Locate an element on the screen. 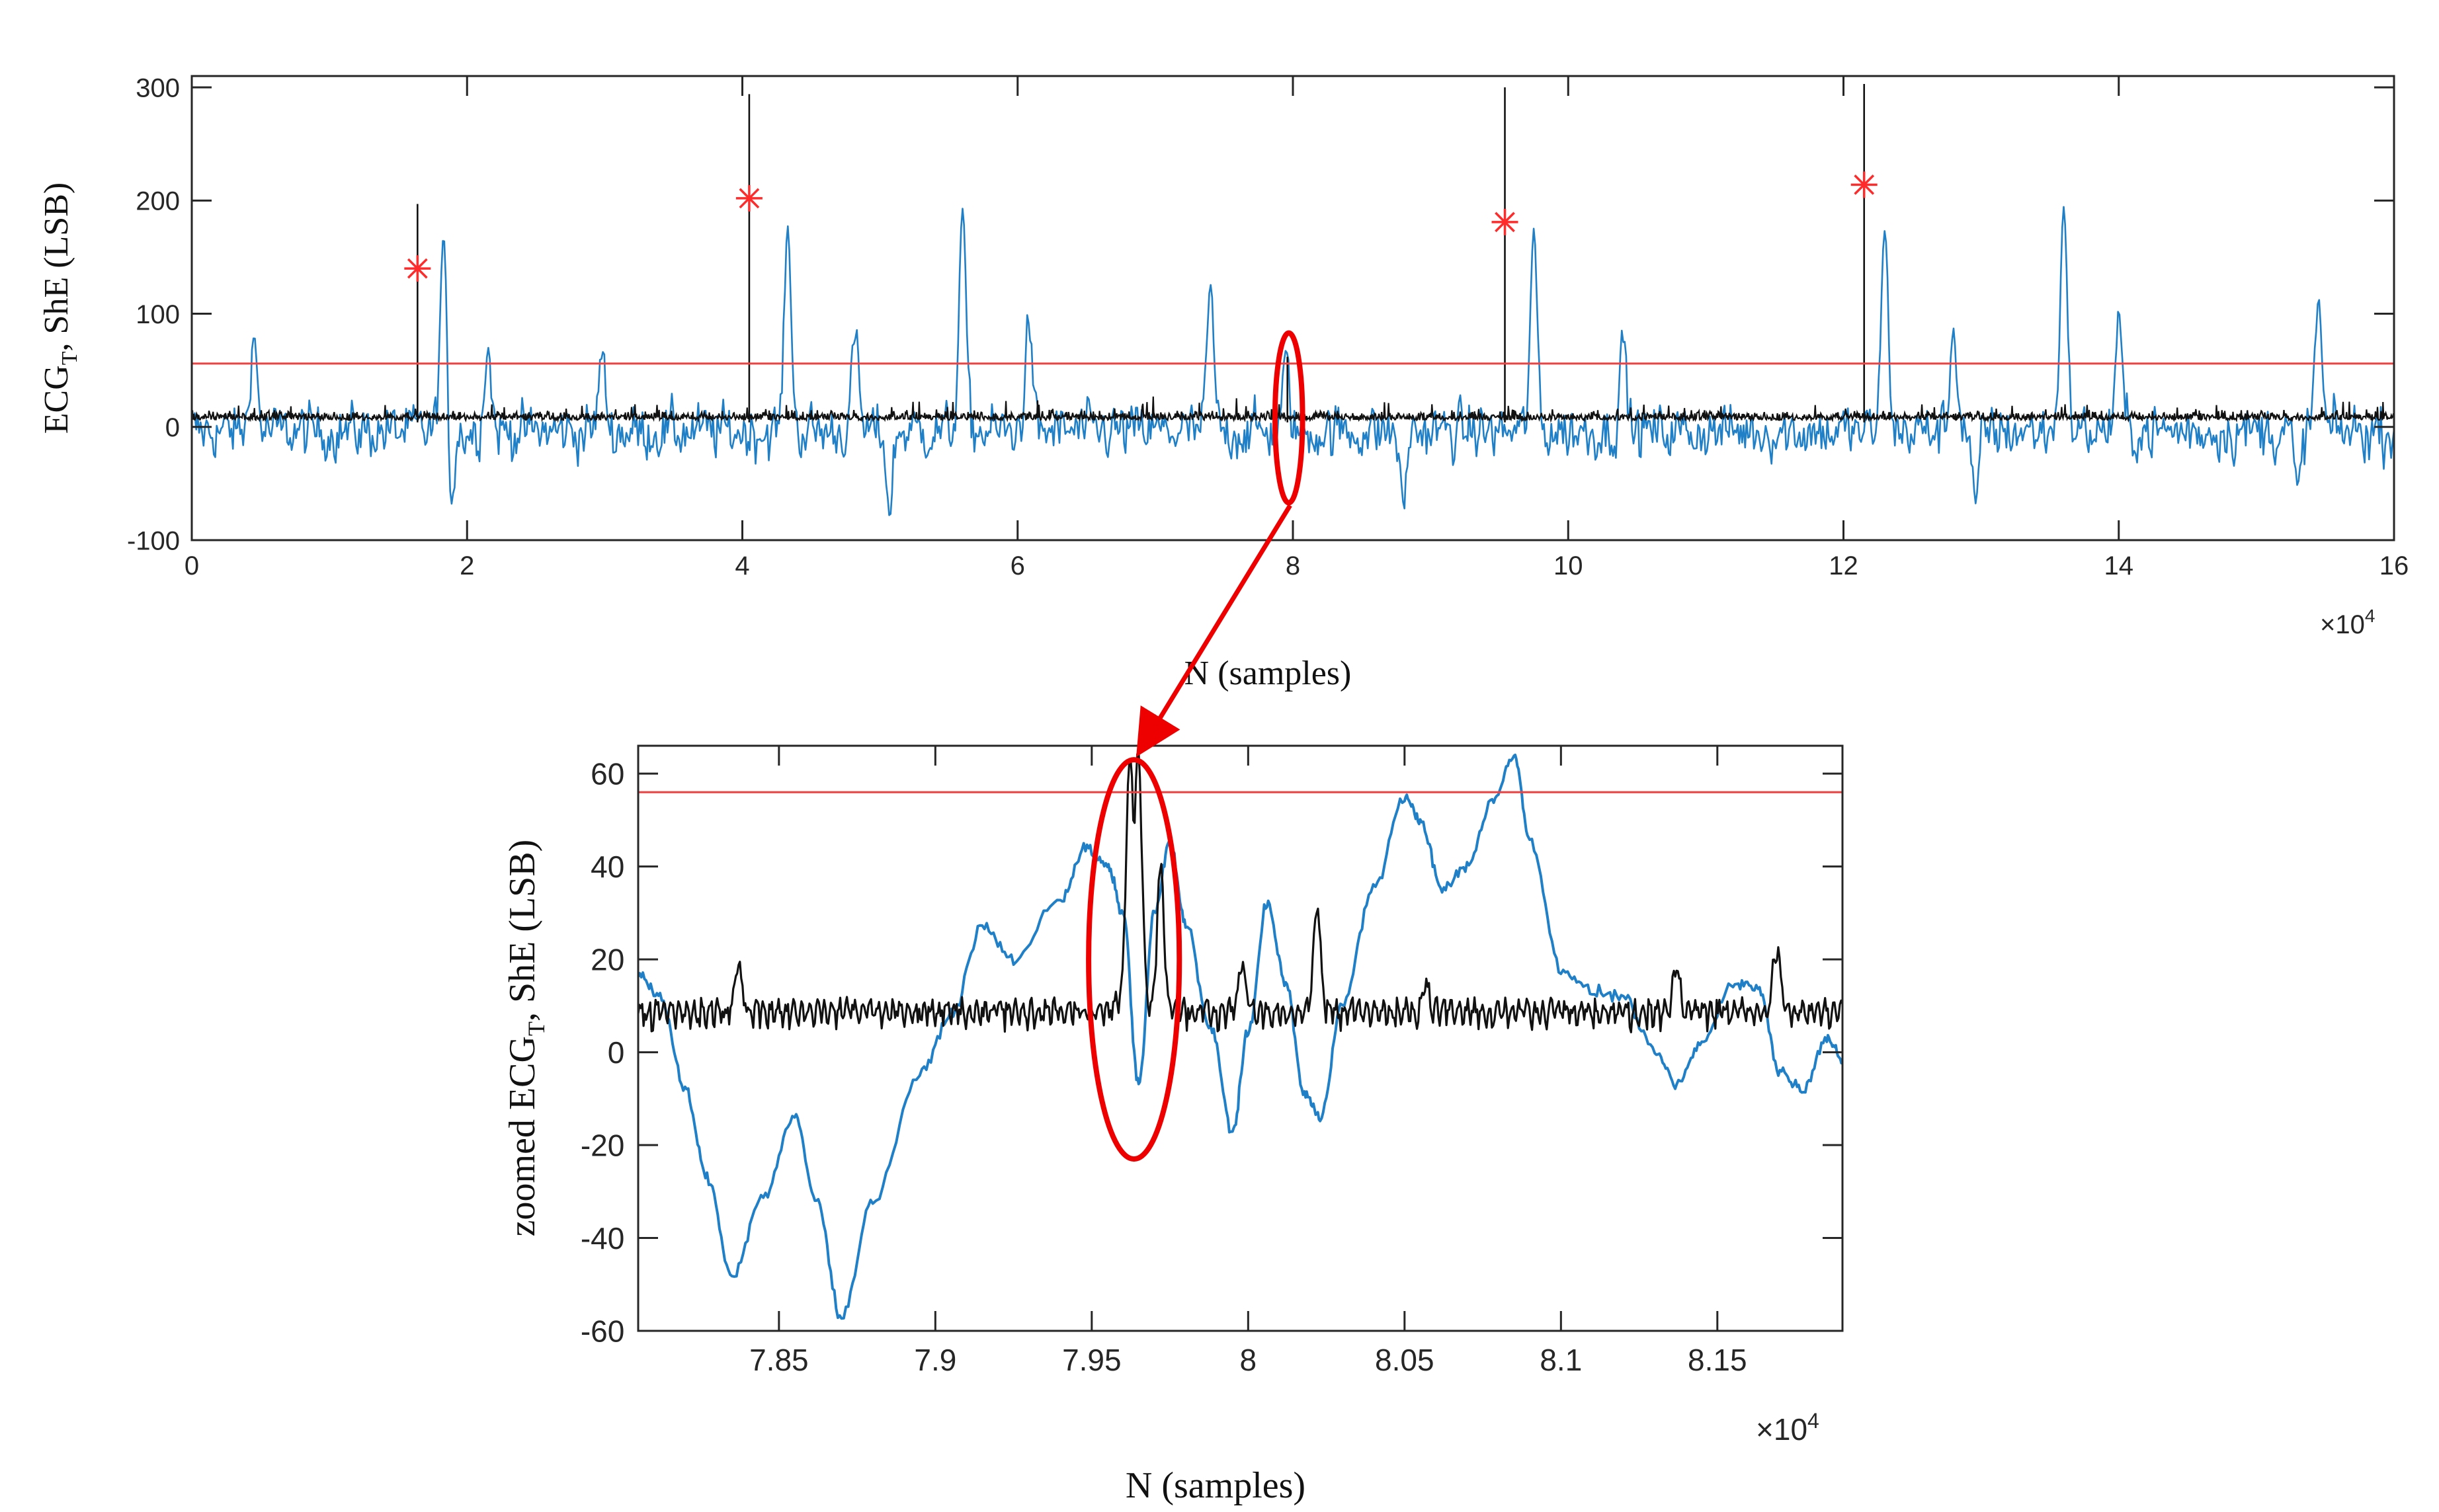 The image size is (2439, 1512). energy-series is located at coordinates (1240, 892).